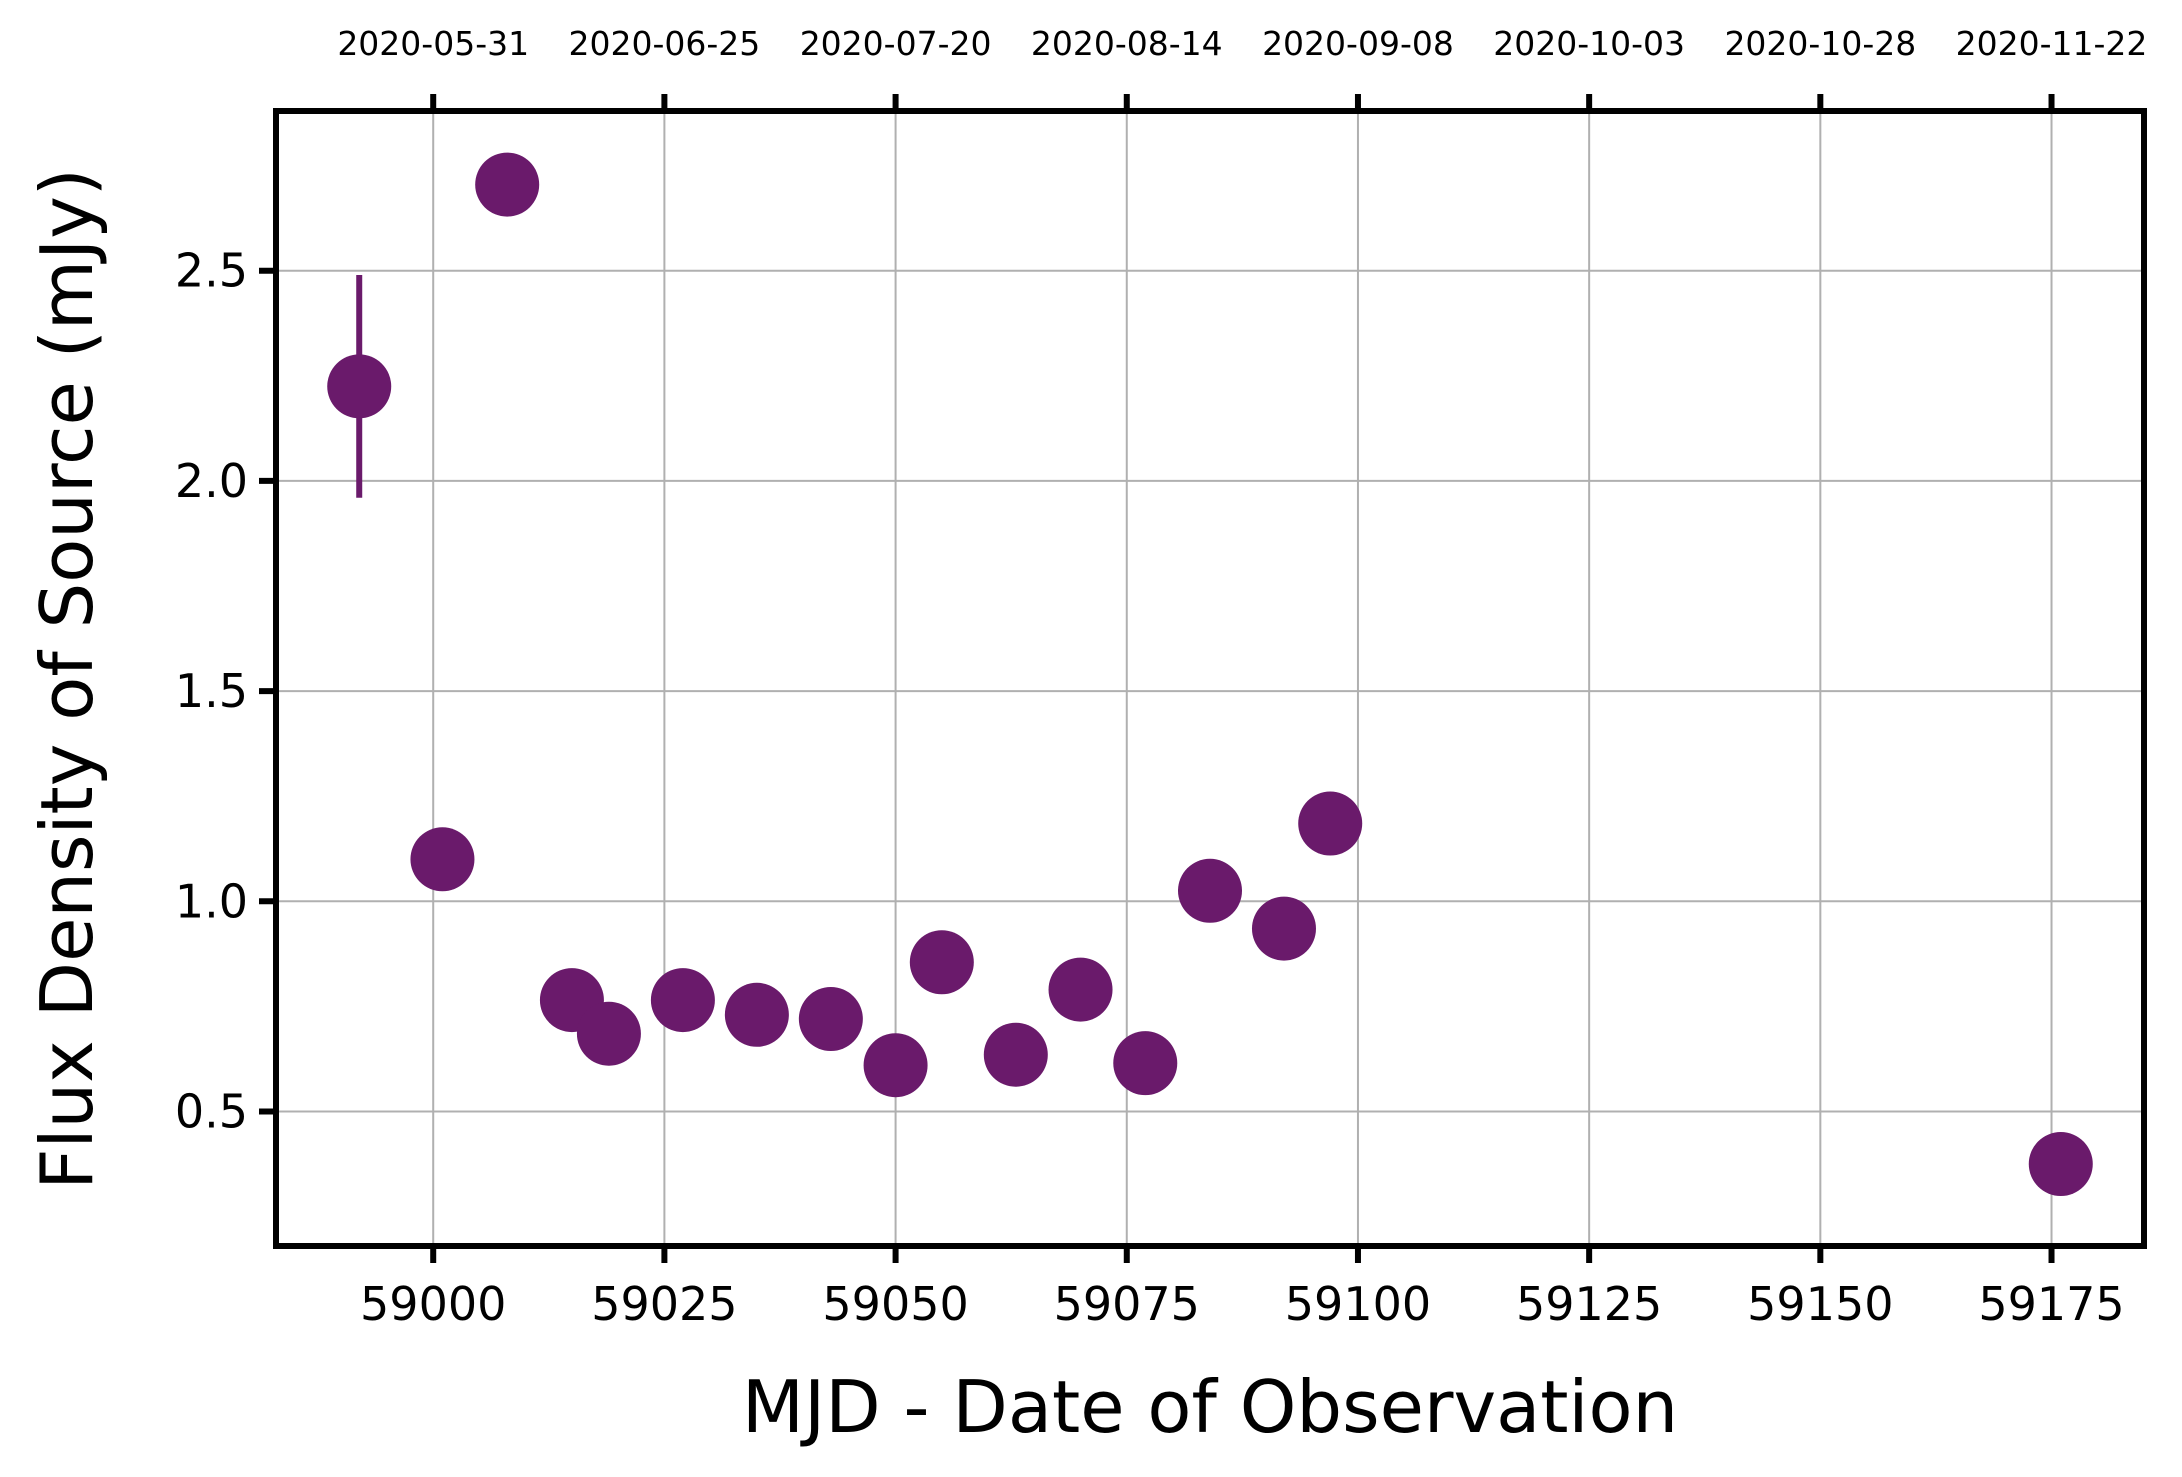  Describe the element at coordinates (211, 901) in the screenshot. I see `y-tick-label: 1.0` at that location.